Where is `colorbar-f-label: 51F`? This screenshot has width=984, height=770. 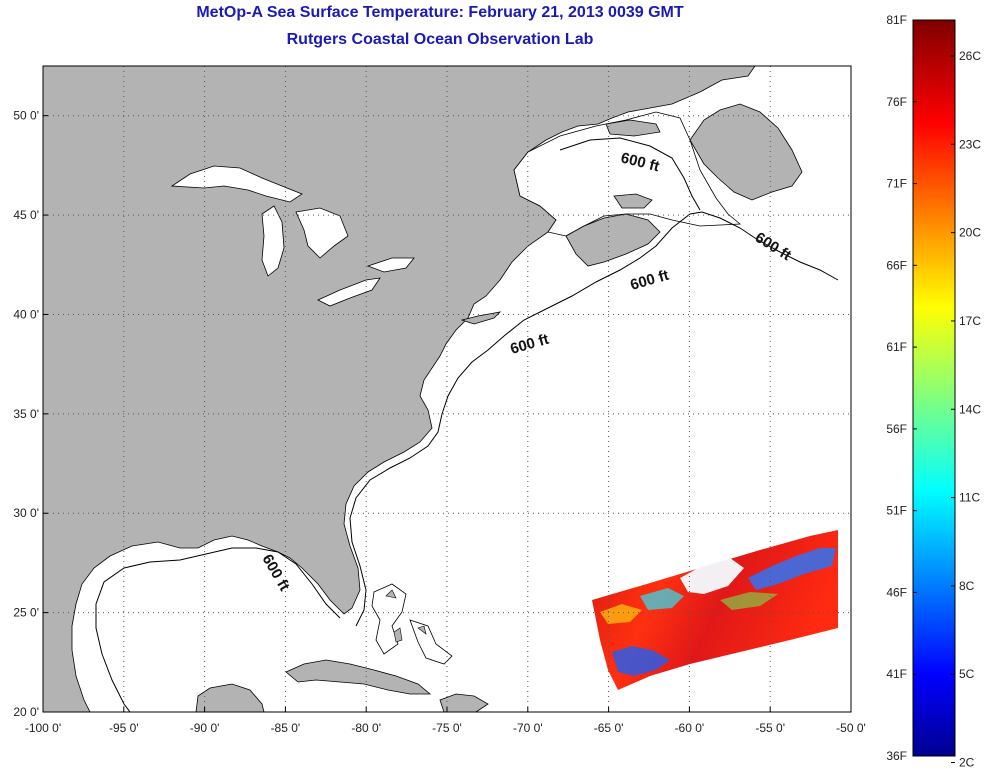 colorbar-f-label: 51F is located at coordinates (896, 511).